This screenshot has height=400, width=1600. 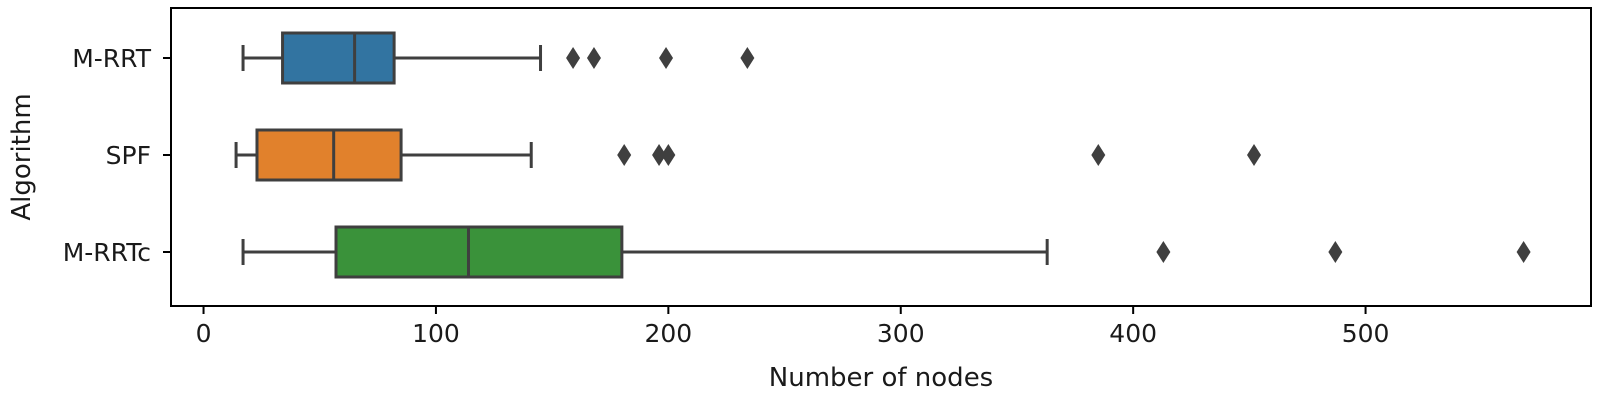 What do you see at coordinates (107, 252) in the screenshot?
I see `y-tick-label: M-RRTc` at bounding box center [107, 252].